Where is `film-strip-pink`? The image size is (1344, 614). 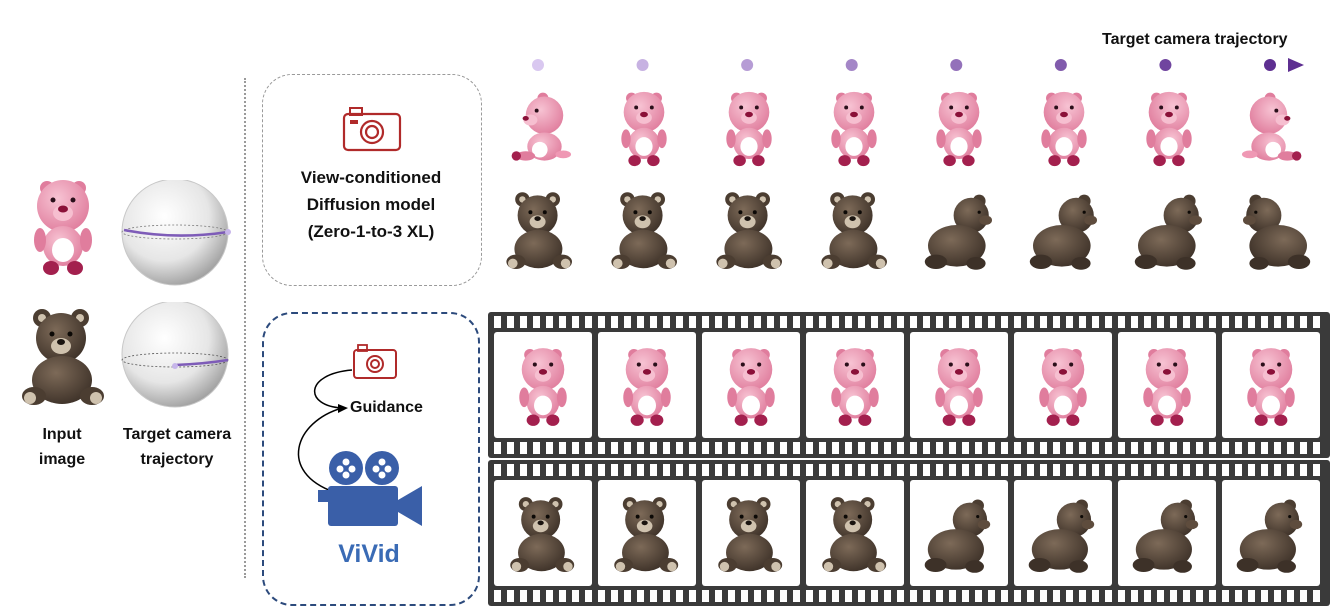
film-strip-pink is located at coordinates (909, 385).